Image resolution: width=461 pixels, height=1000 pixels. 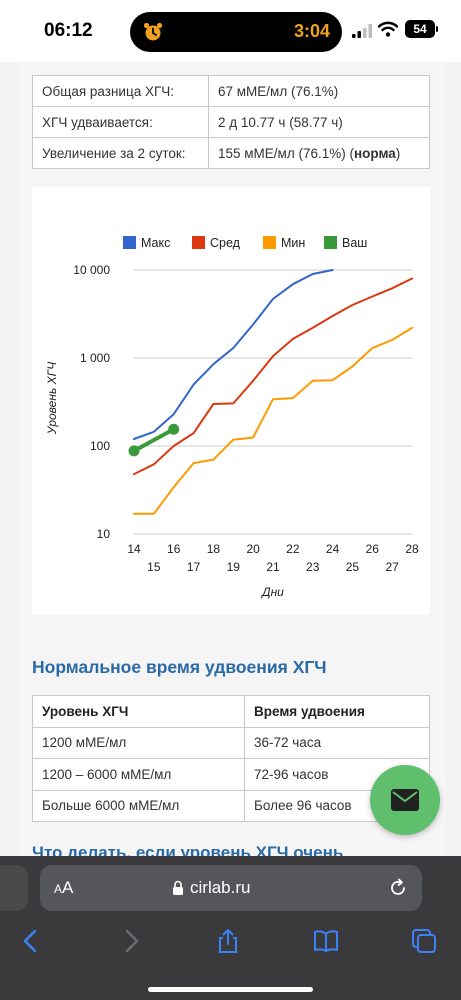 What do you see at coordinates (134, 549) in the screenshot?
I see `x-tick-label: 14` at bounding box center [134, 549].